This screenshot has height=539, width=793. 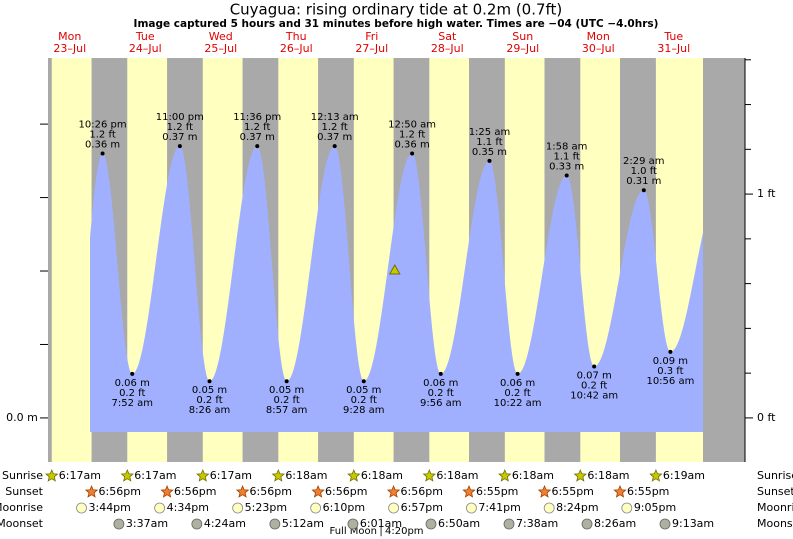 I want to click on tide-label: 1.0 ft, so click(x=644, y=171).